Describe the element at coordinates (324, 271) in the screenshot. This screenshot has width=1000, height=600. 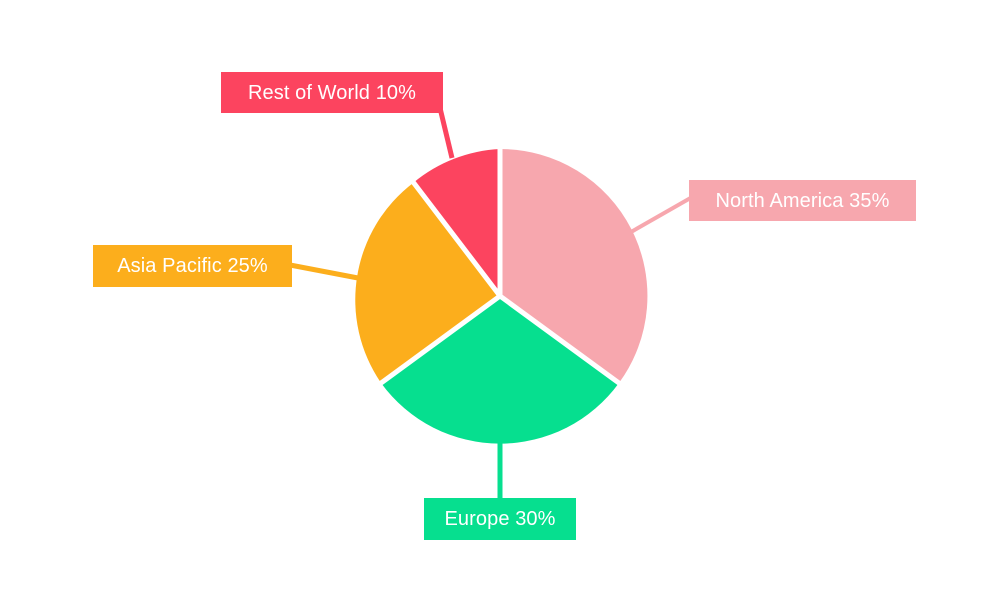
I see `leader-line-asia-pacific` at that location.